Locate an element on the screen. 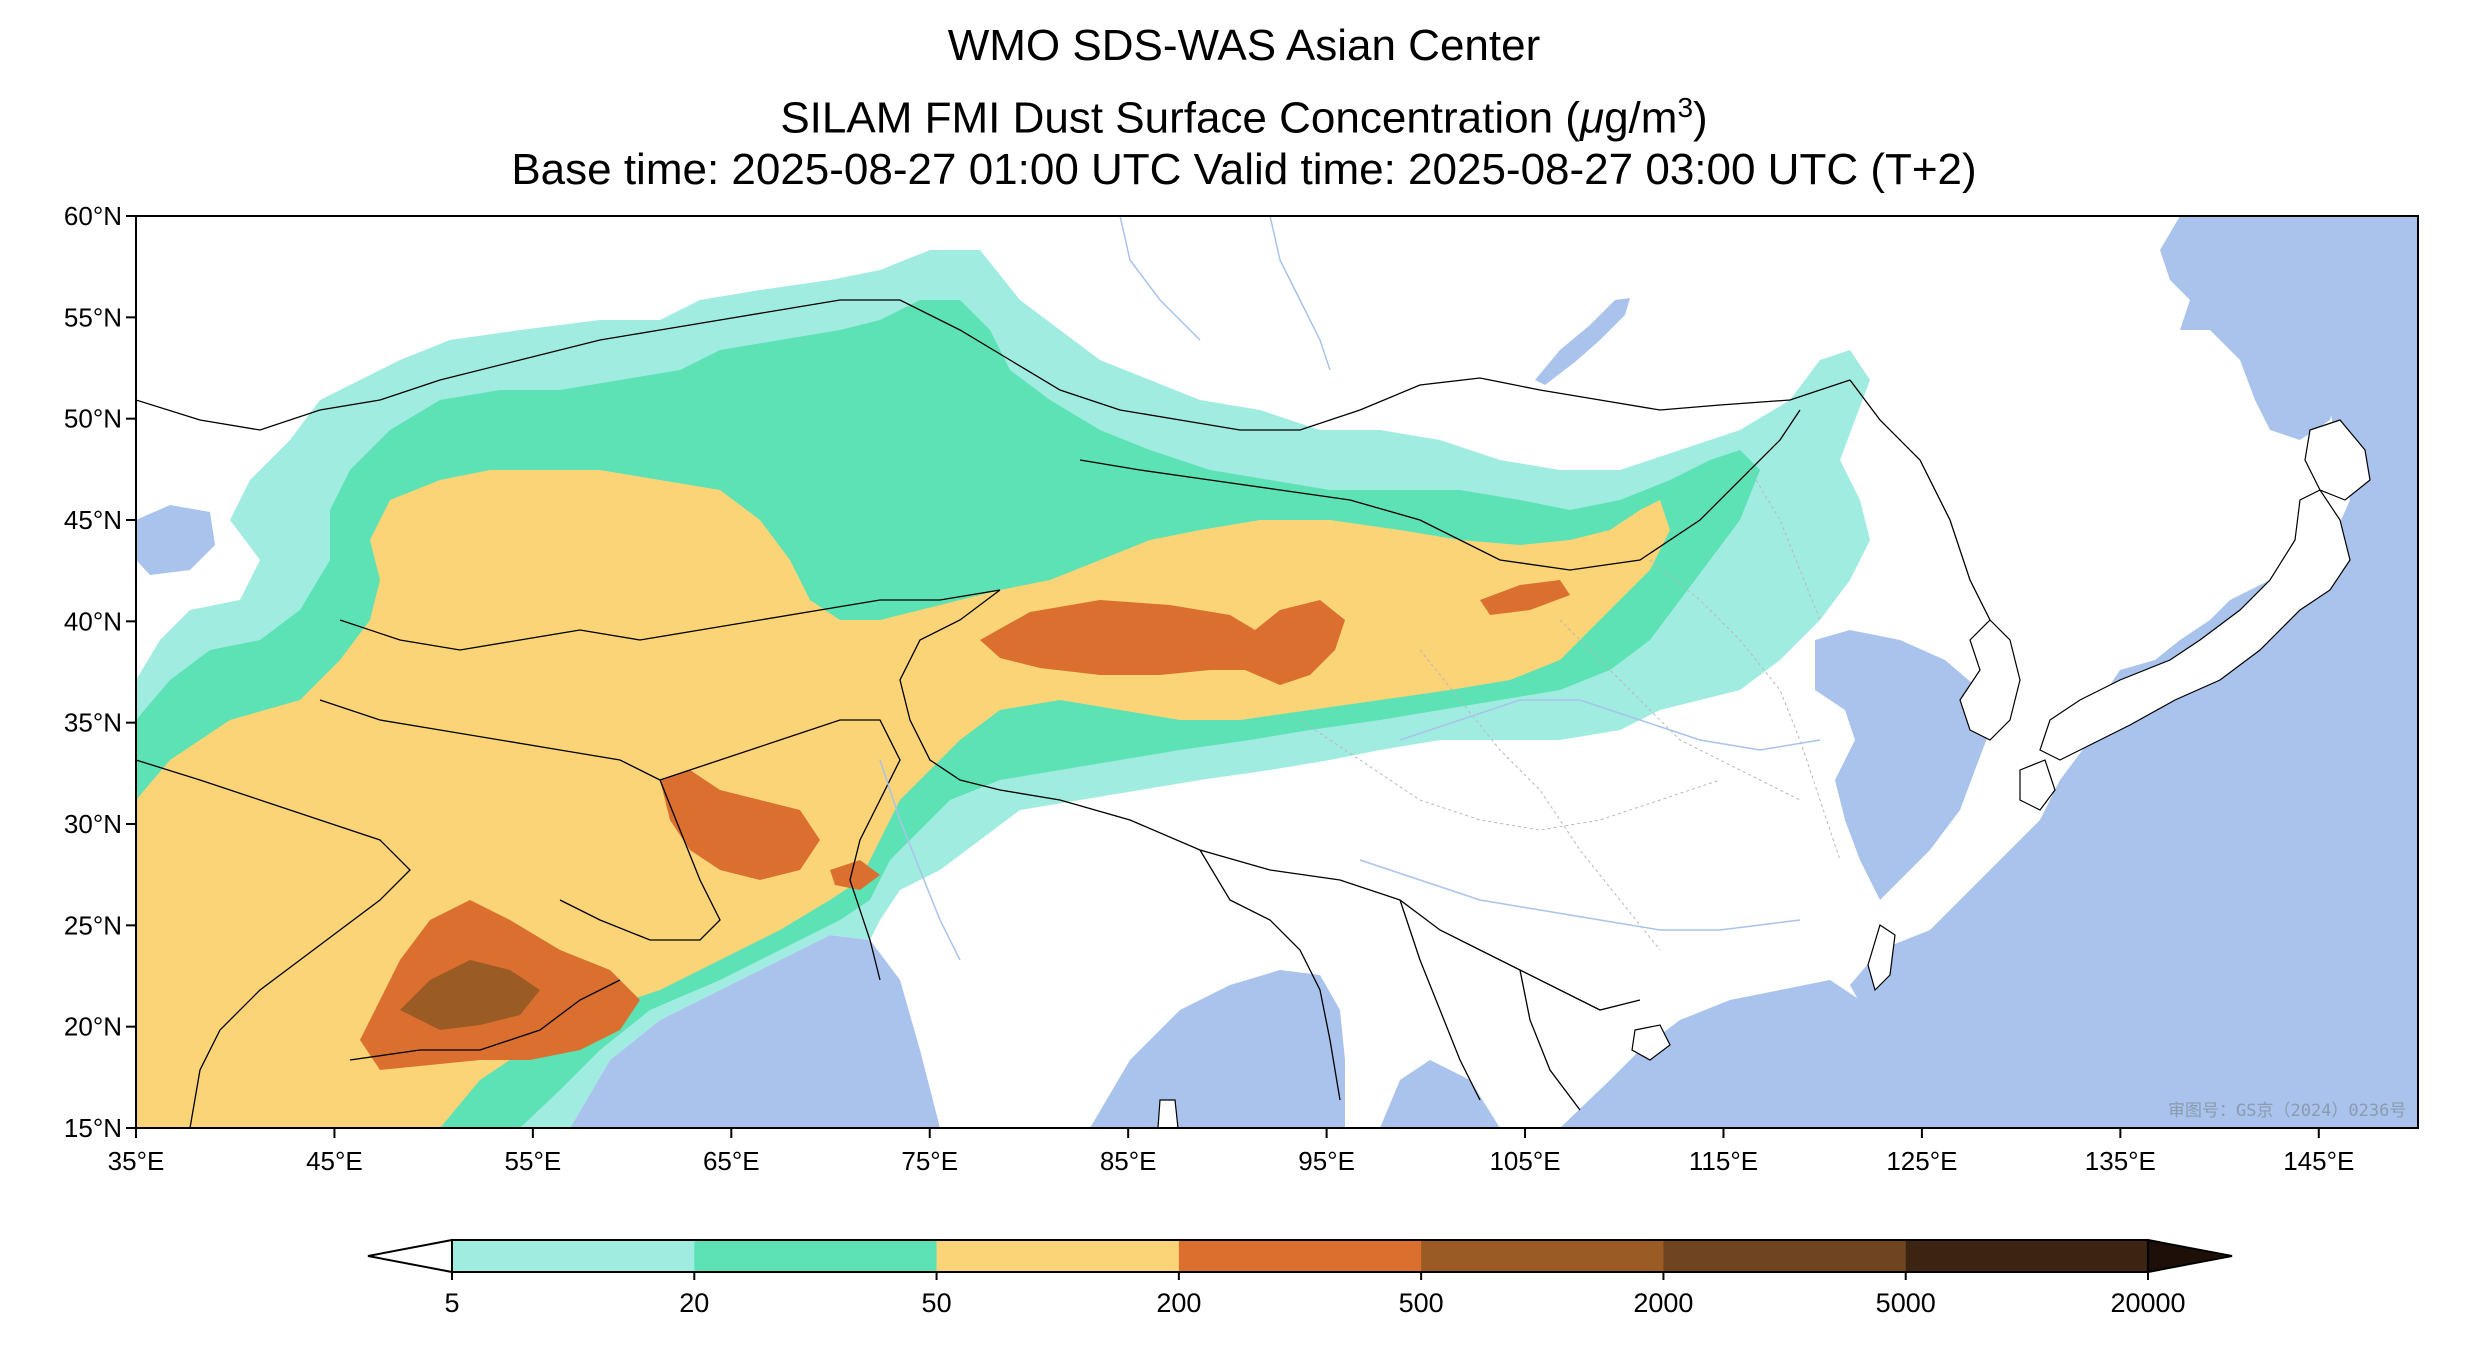 The width and height of the screenshot is (2488, 1362). unit-sup: 3 is located at coordinates (1685, 107).